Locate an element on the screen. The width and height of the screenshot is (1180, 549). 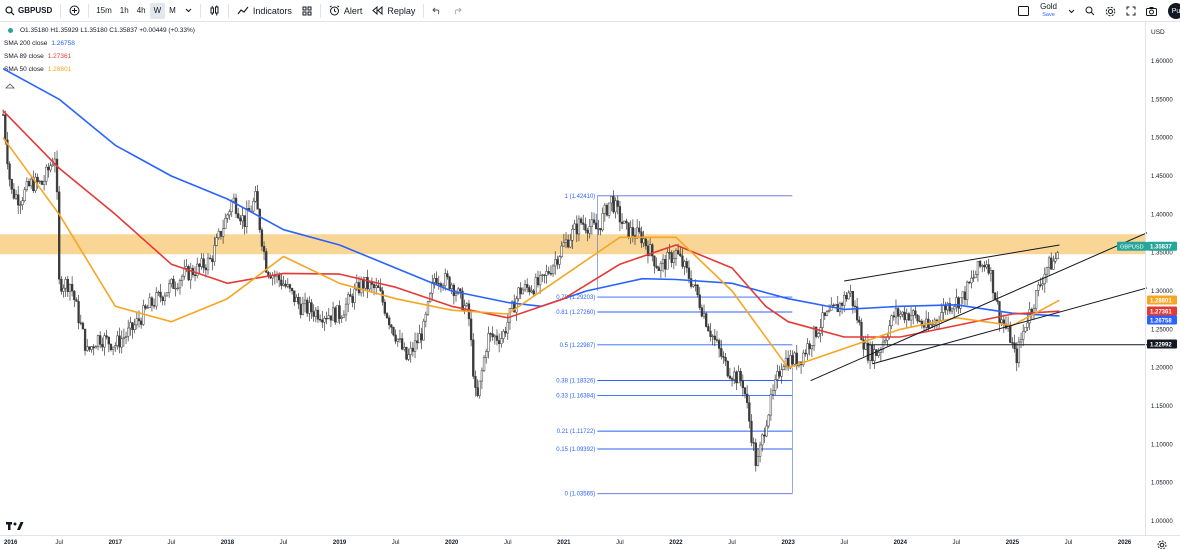
time-tick-label: Jul is located at coordinates (732, 543).